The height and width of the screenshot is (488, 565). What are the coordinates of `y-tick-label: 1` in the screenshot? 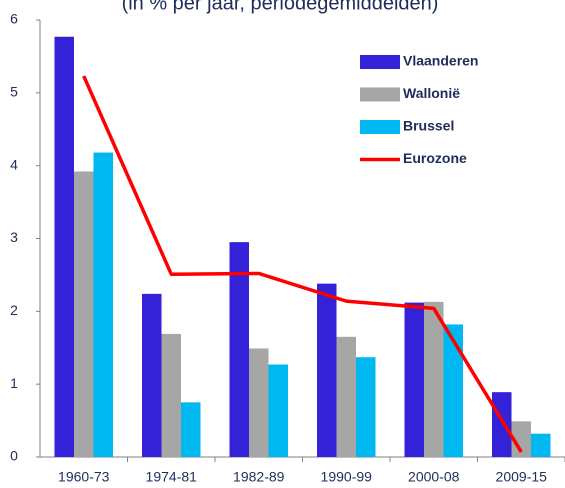 It's located at (14, 383).